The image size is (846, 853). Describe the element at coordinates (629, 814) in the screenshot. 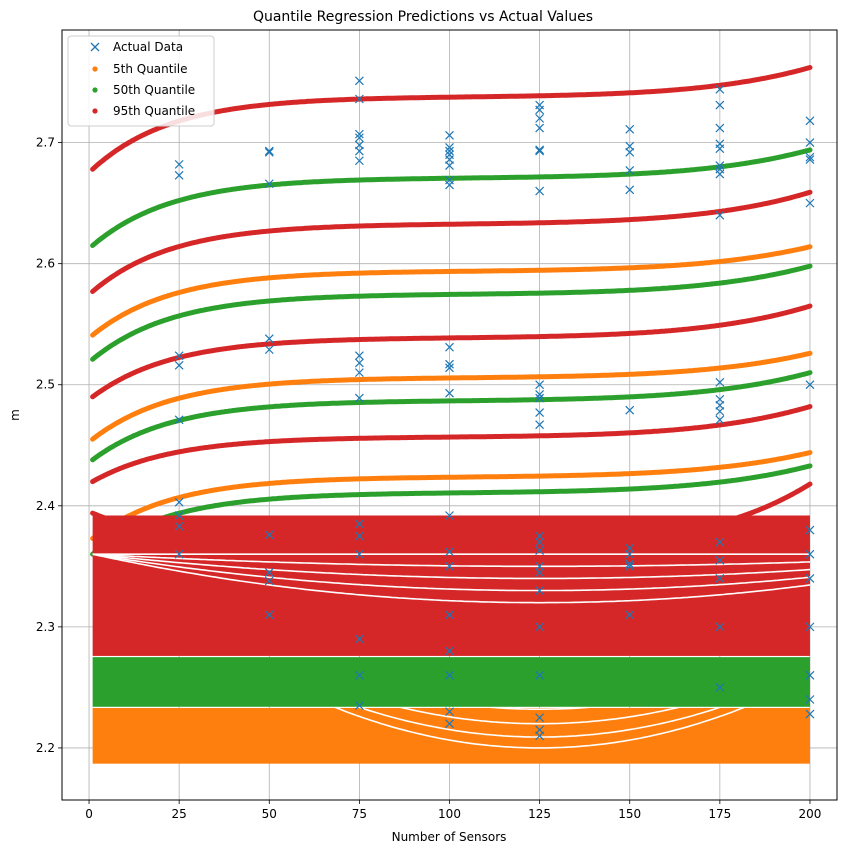

I see `x-tick-label: 150` at that location.